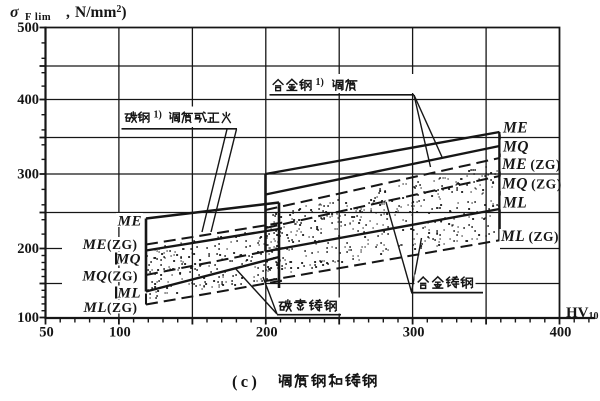  I want to click on svg-text: 50, so click(46, 333).